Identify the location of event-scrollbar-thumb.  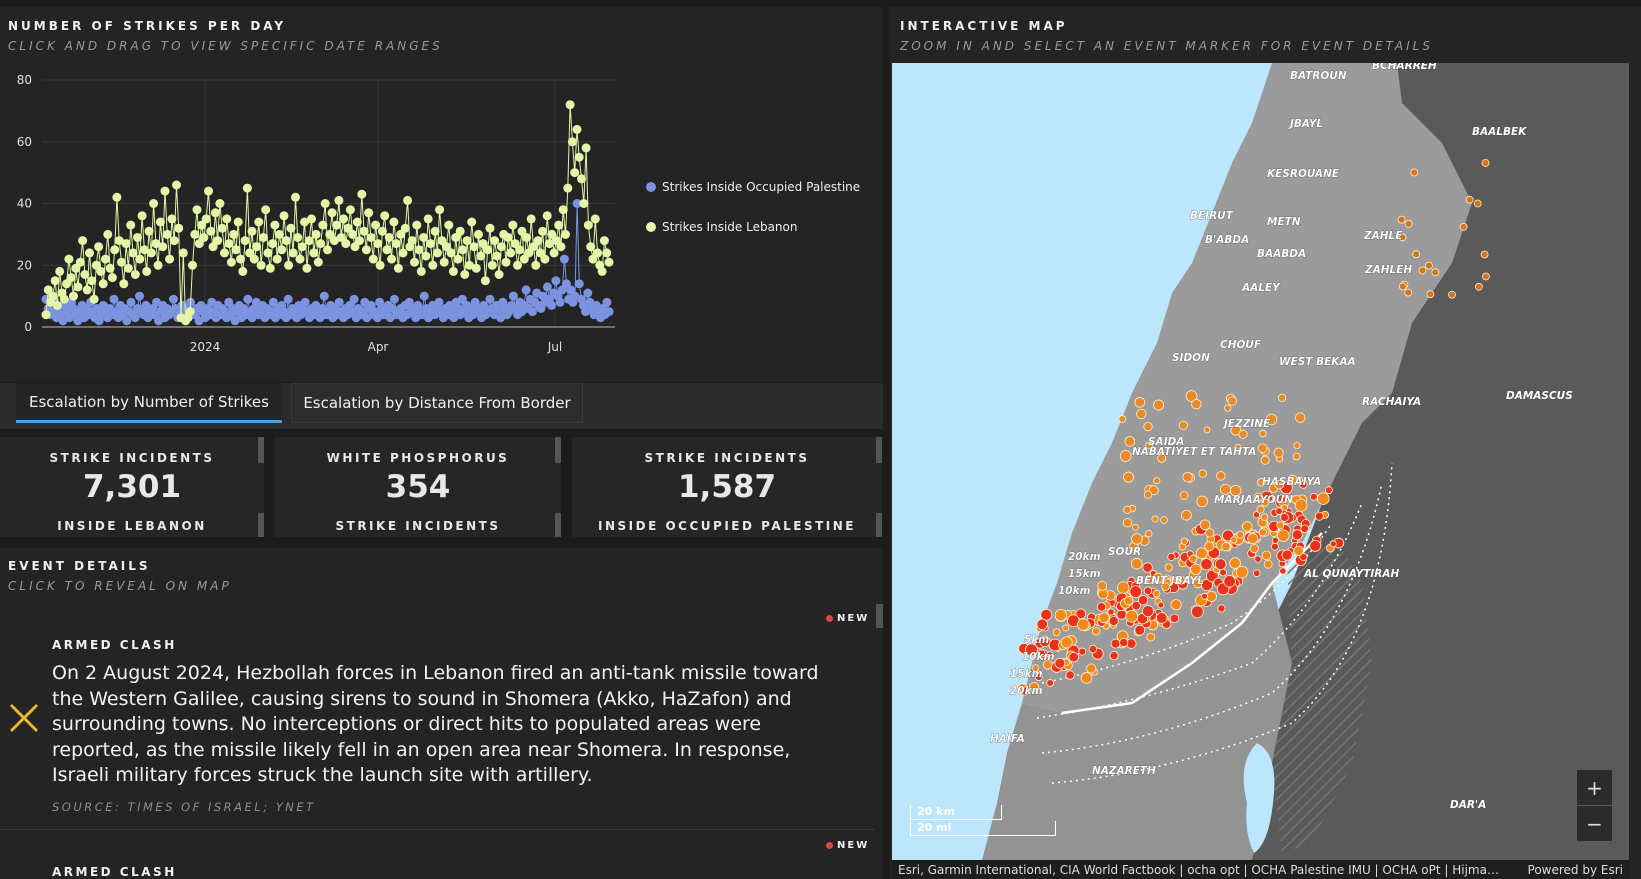
(879, 616).